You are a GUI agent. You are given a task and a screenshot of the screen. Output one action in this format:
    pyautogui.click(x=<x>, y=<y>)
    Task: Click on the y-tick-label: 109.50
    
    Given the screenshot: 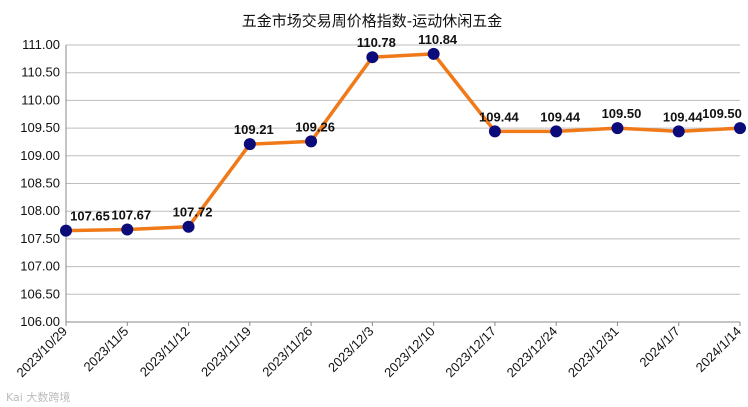 What is the action you would take?
    pyautogui.click(x=40, y=127)
    